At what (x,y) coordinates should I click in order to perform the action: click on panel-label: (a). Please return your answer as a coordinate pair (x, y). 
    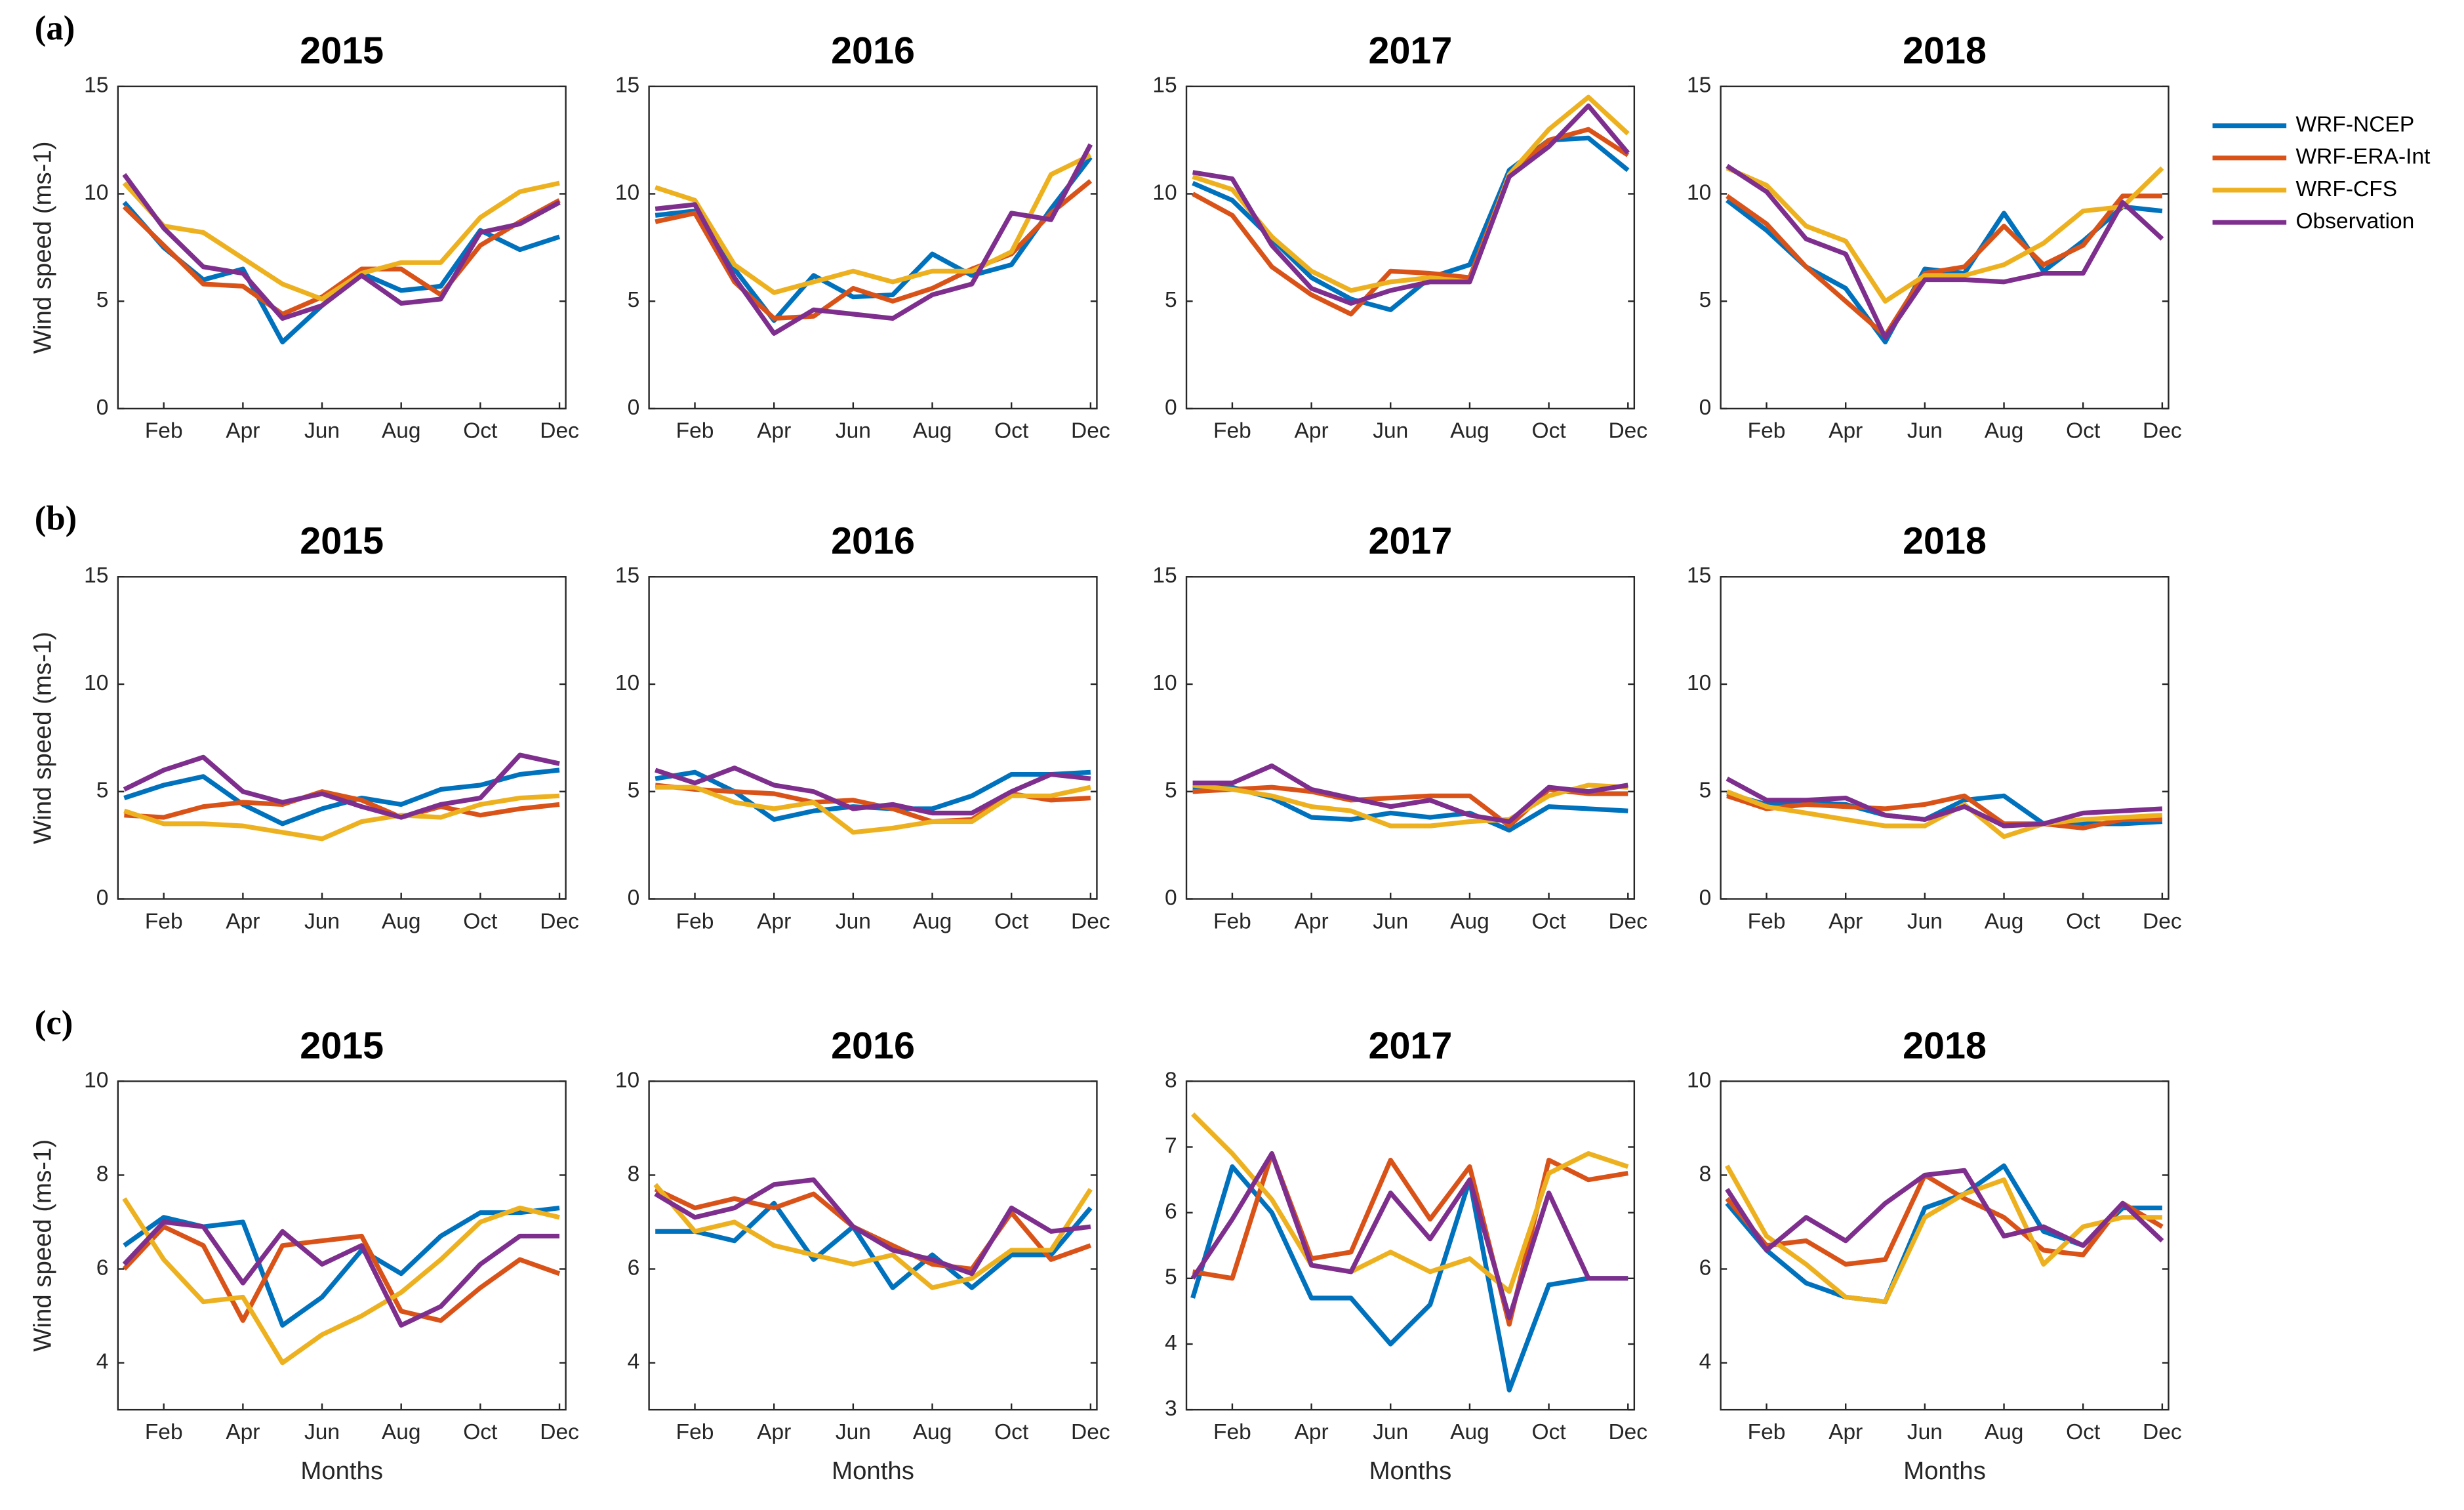
    Looking at the image, I should click on (55, 28).